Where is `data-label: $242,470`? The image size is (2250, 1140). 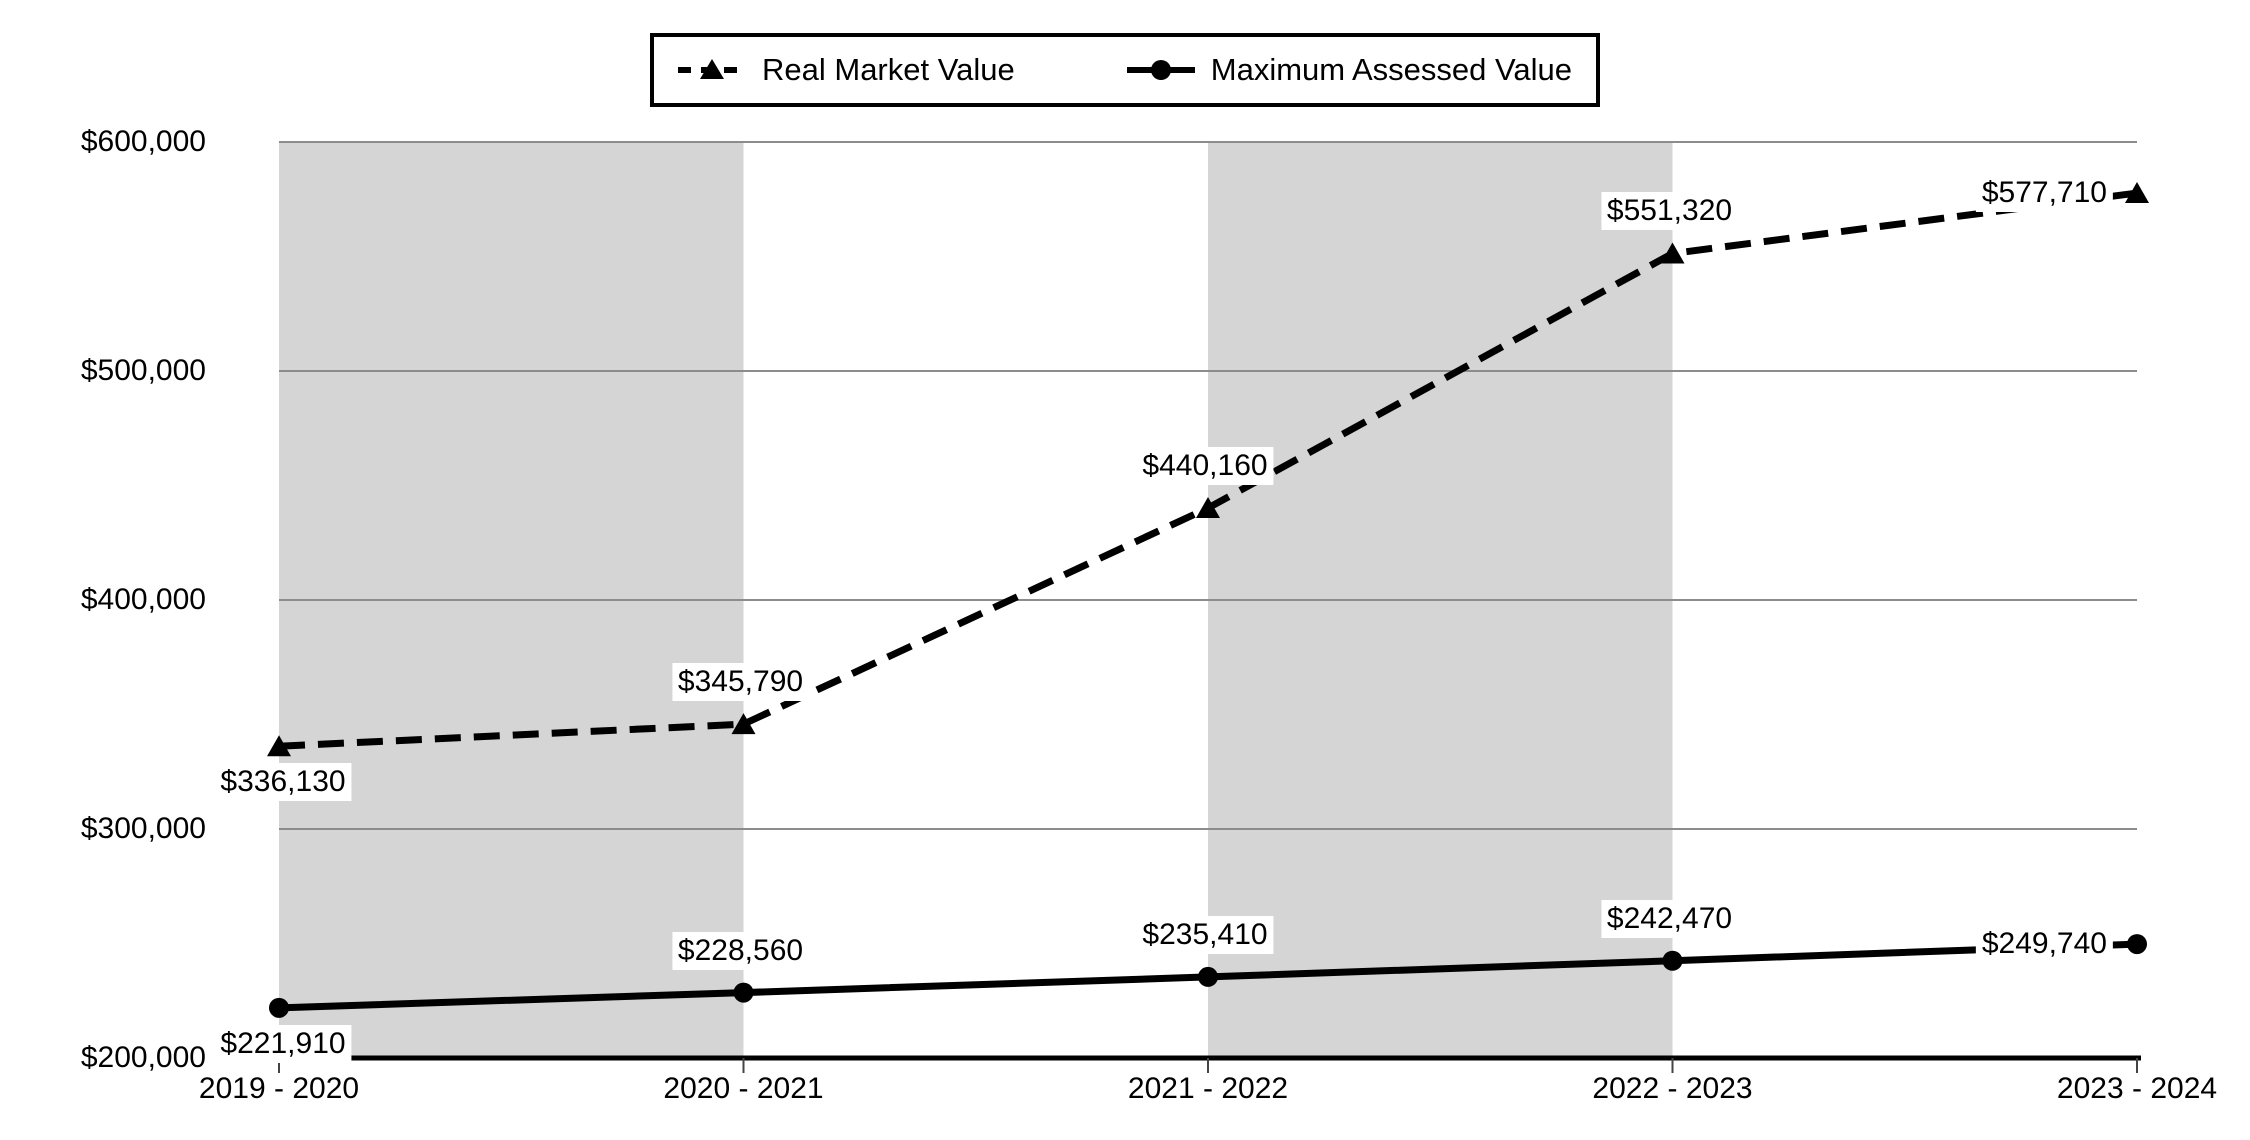
data-label: $242,470 is located at coordinates (1669, 918).